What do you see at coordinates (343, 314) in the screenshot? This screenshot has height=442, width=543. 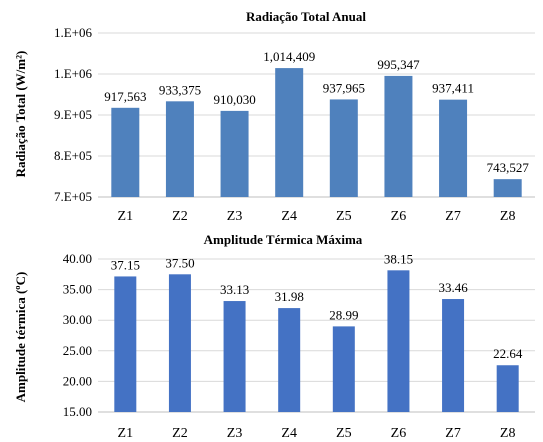 I see `data-label-z5: 28.99` at bounding box center [343, 314].